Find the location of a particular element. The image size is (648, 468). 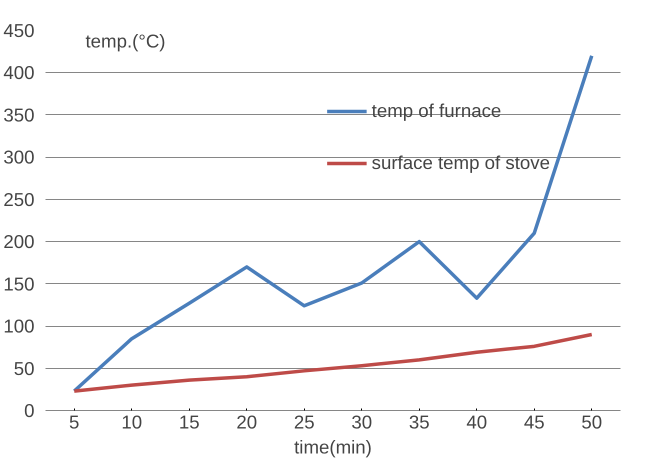

x-tick-label: 45 is located at coordinates (534, 422).